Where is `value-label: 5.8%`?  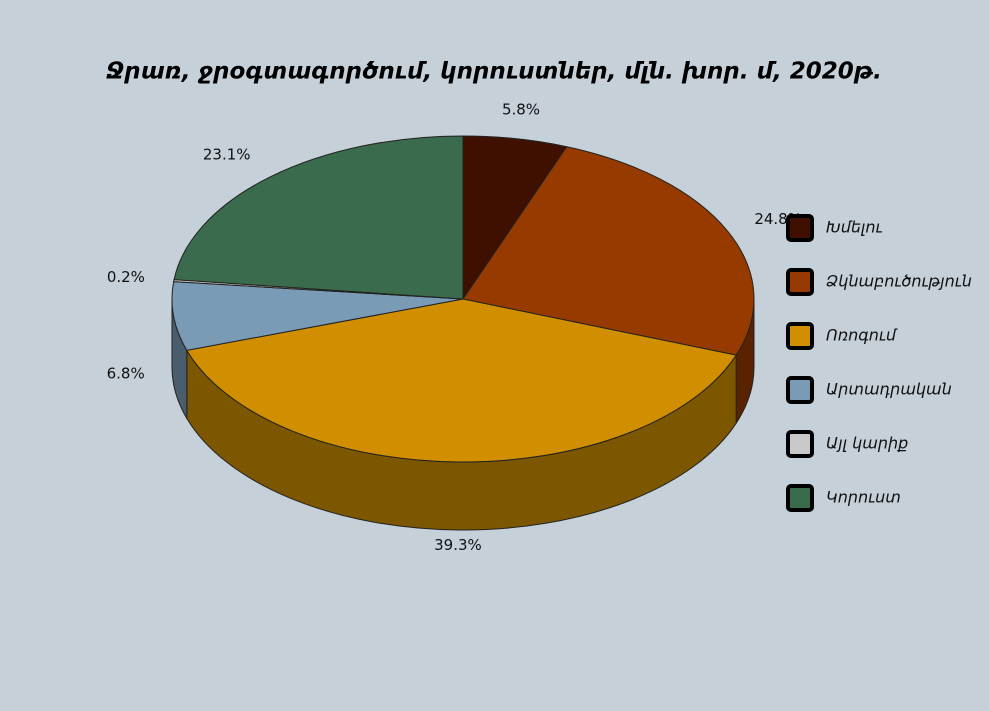
value-label: 5.8% is located at coordinates (521, 109).